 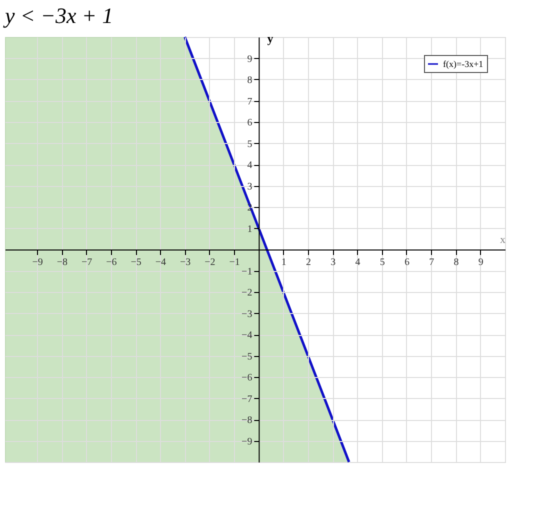 I want to click on x-tick-label: −6, so click(x=111, y=262).